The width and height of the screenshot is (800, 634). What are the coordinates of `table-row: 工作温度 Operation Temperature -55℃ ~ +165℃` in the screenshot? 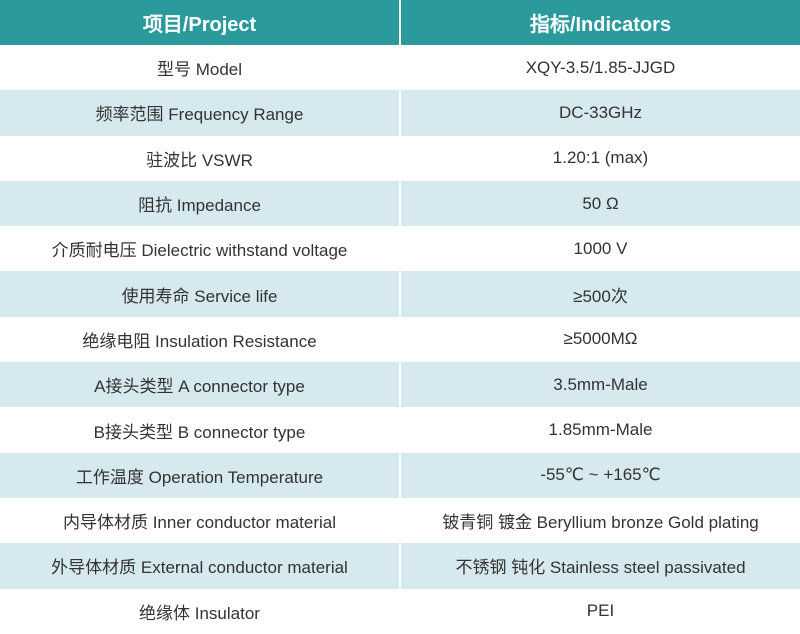 It's located at (400, 475).